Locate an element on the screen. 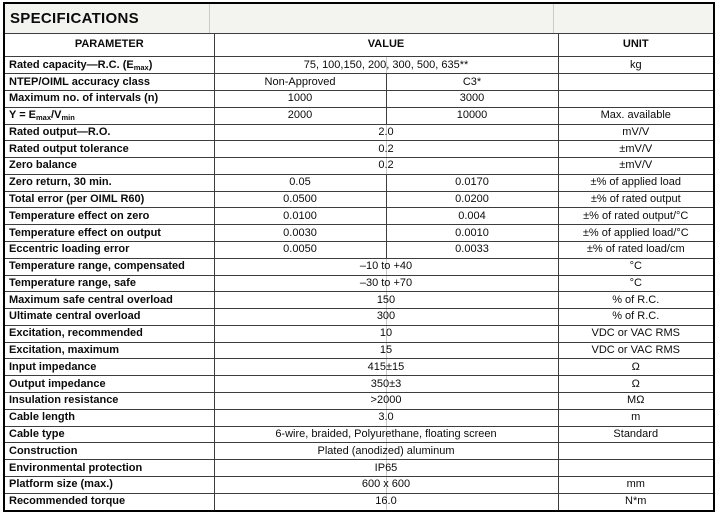 This screenshot has height=515, width=717. value-cell: 0.0033 is located at coordinates (472, 249).